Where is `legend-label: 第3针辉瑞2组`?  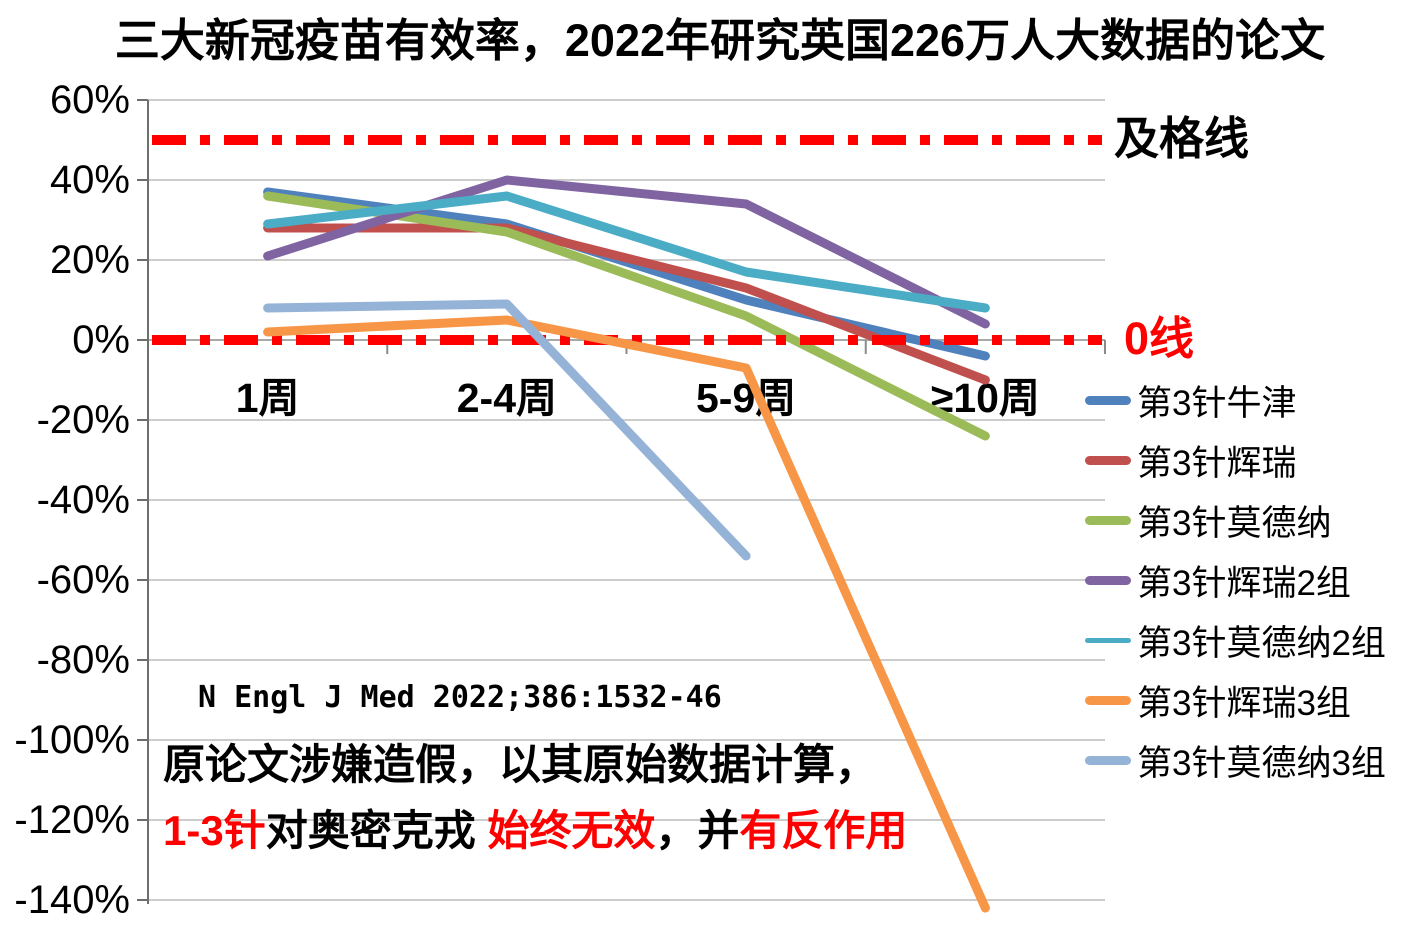 legend-label: 第3针辉瑞2组 is located at coordinates (1244, 583).